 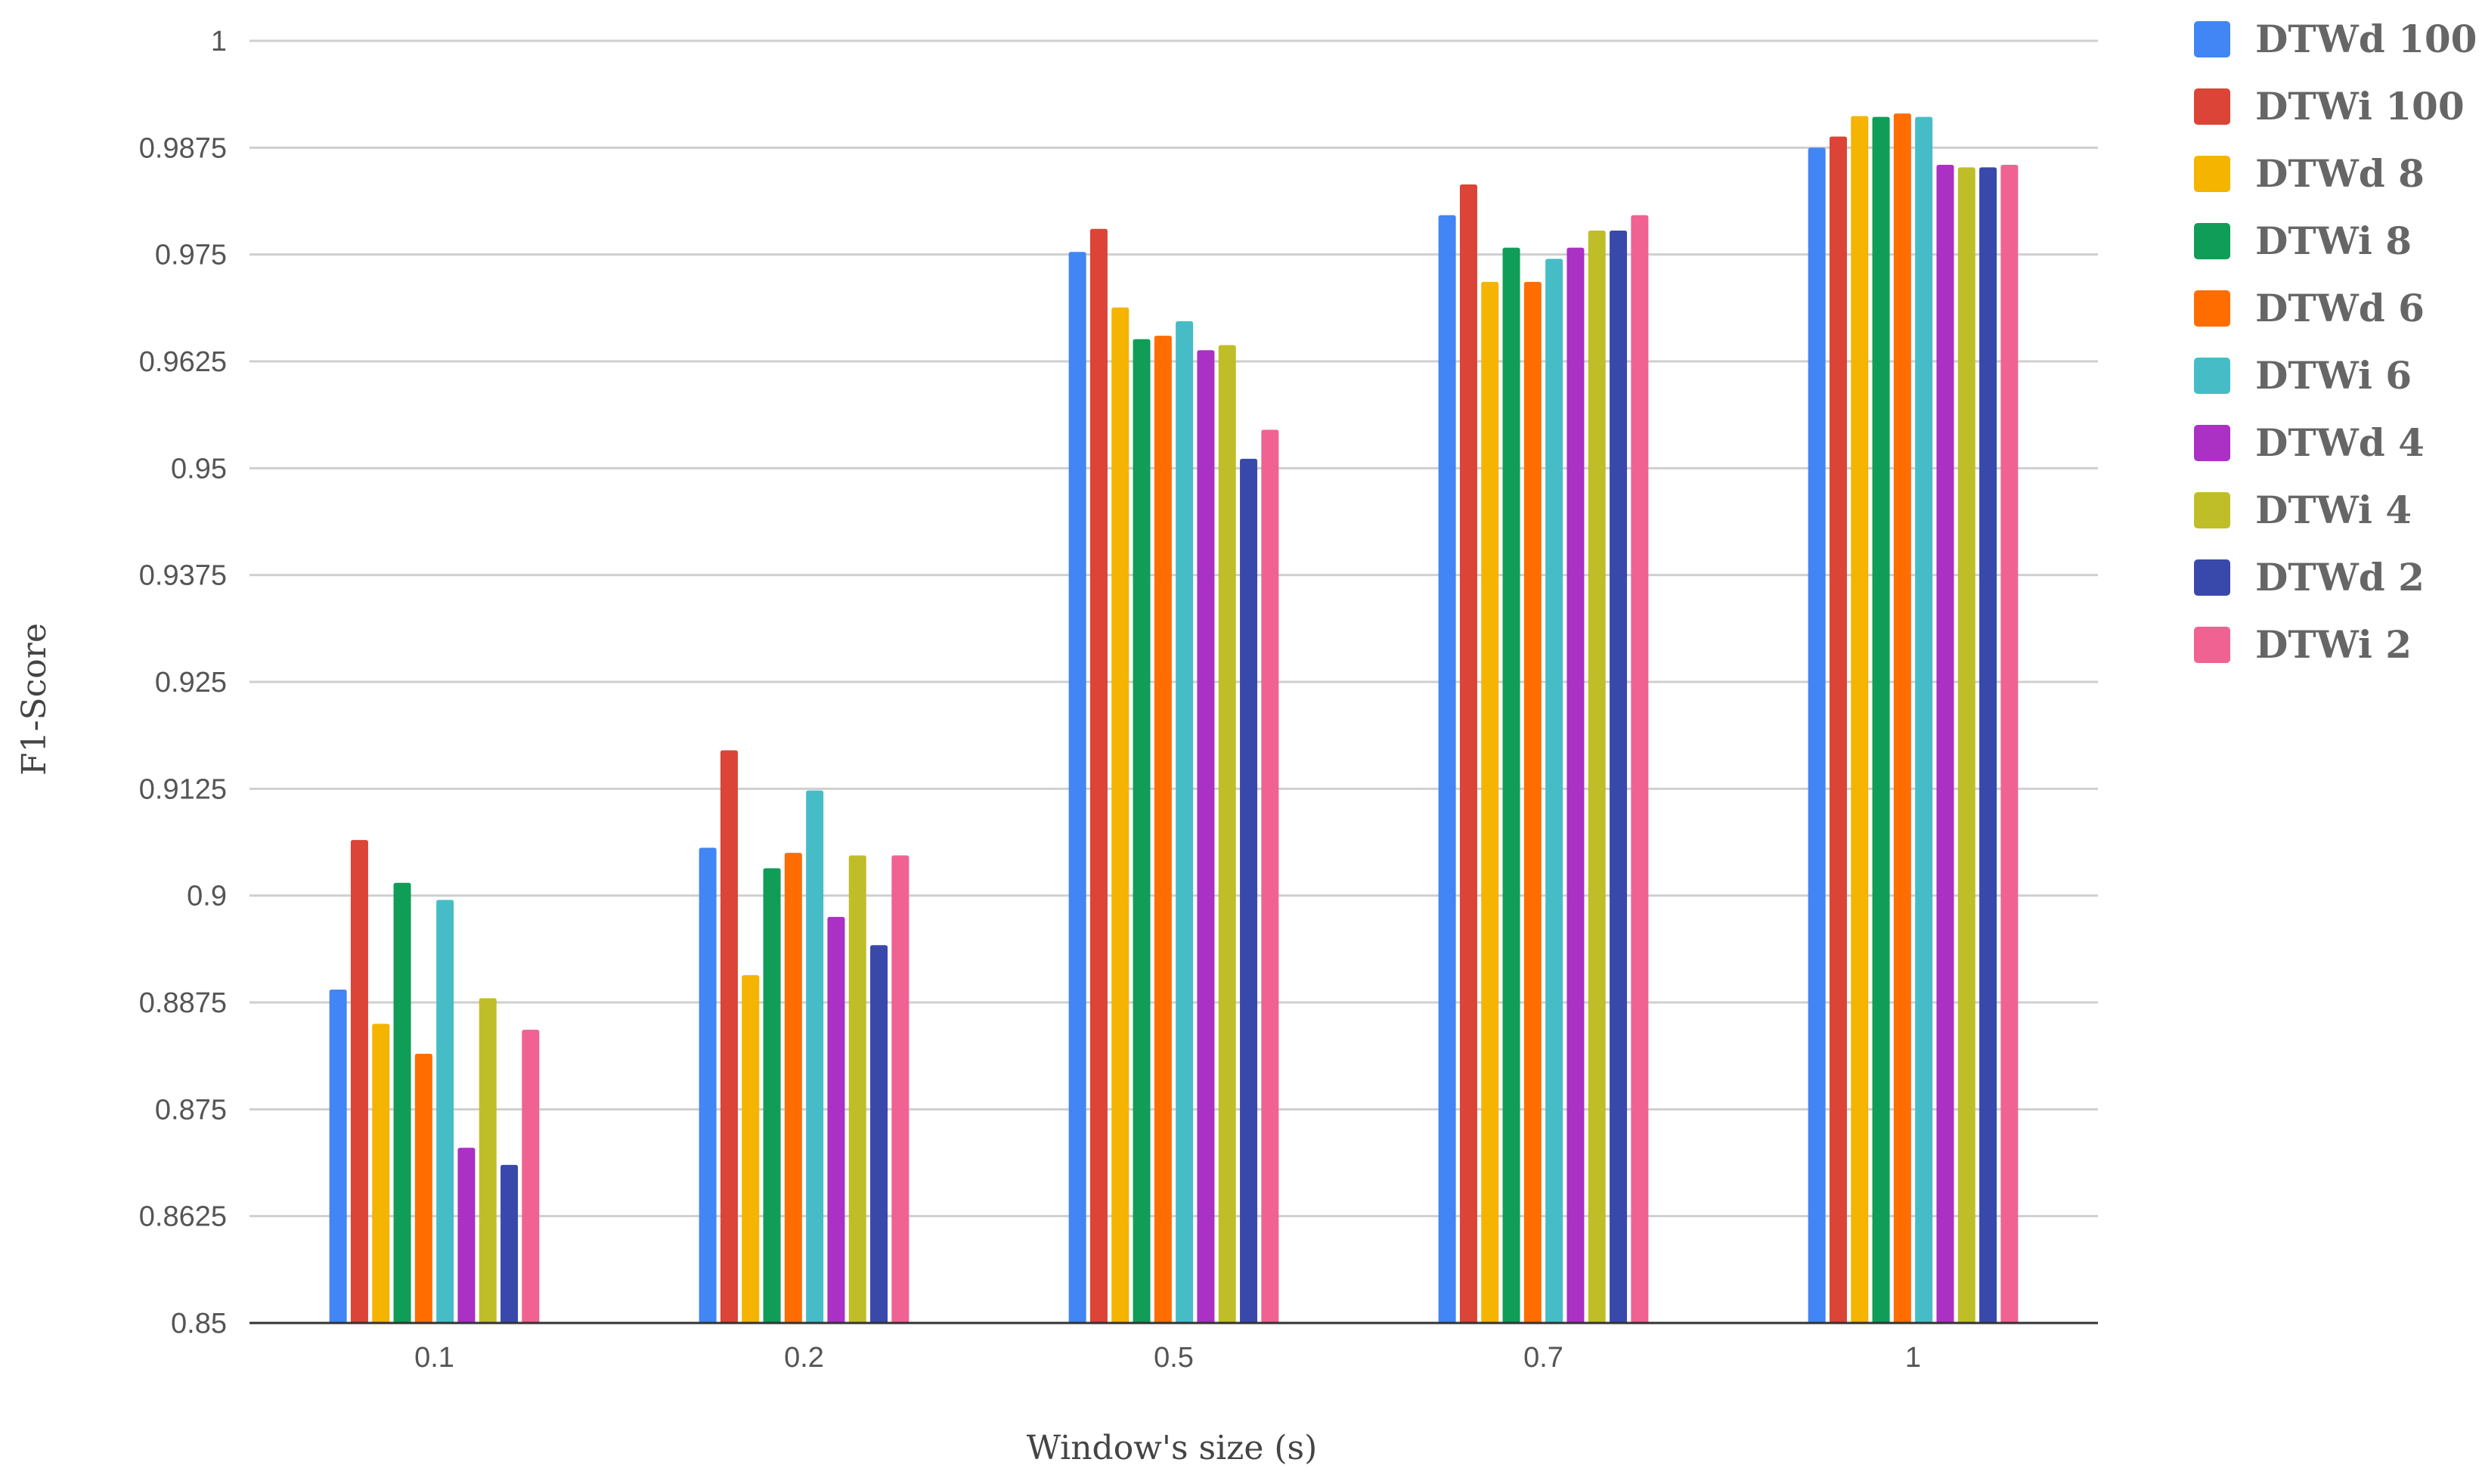 What do you see at coordinates (207, 896) in the screenshot?
I see `y-tick-label: 0.9` at bounding box center [207, 896].